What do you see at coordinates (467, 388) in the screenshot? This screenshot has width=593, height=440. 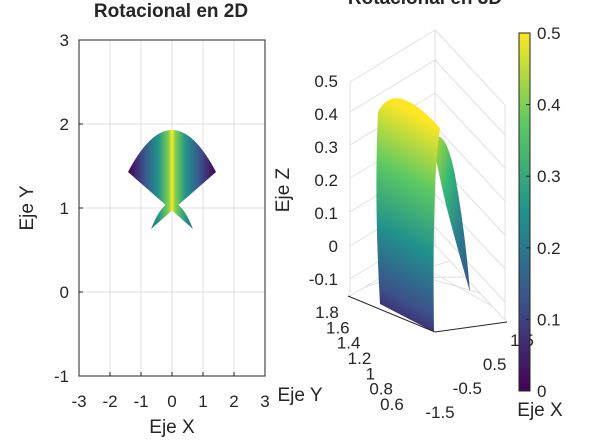 I see `xtick-3d-label: -0.5` at bounding box center [467, 388].